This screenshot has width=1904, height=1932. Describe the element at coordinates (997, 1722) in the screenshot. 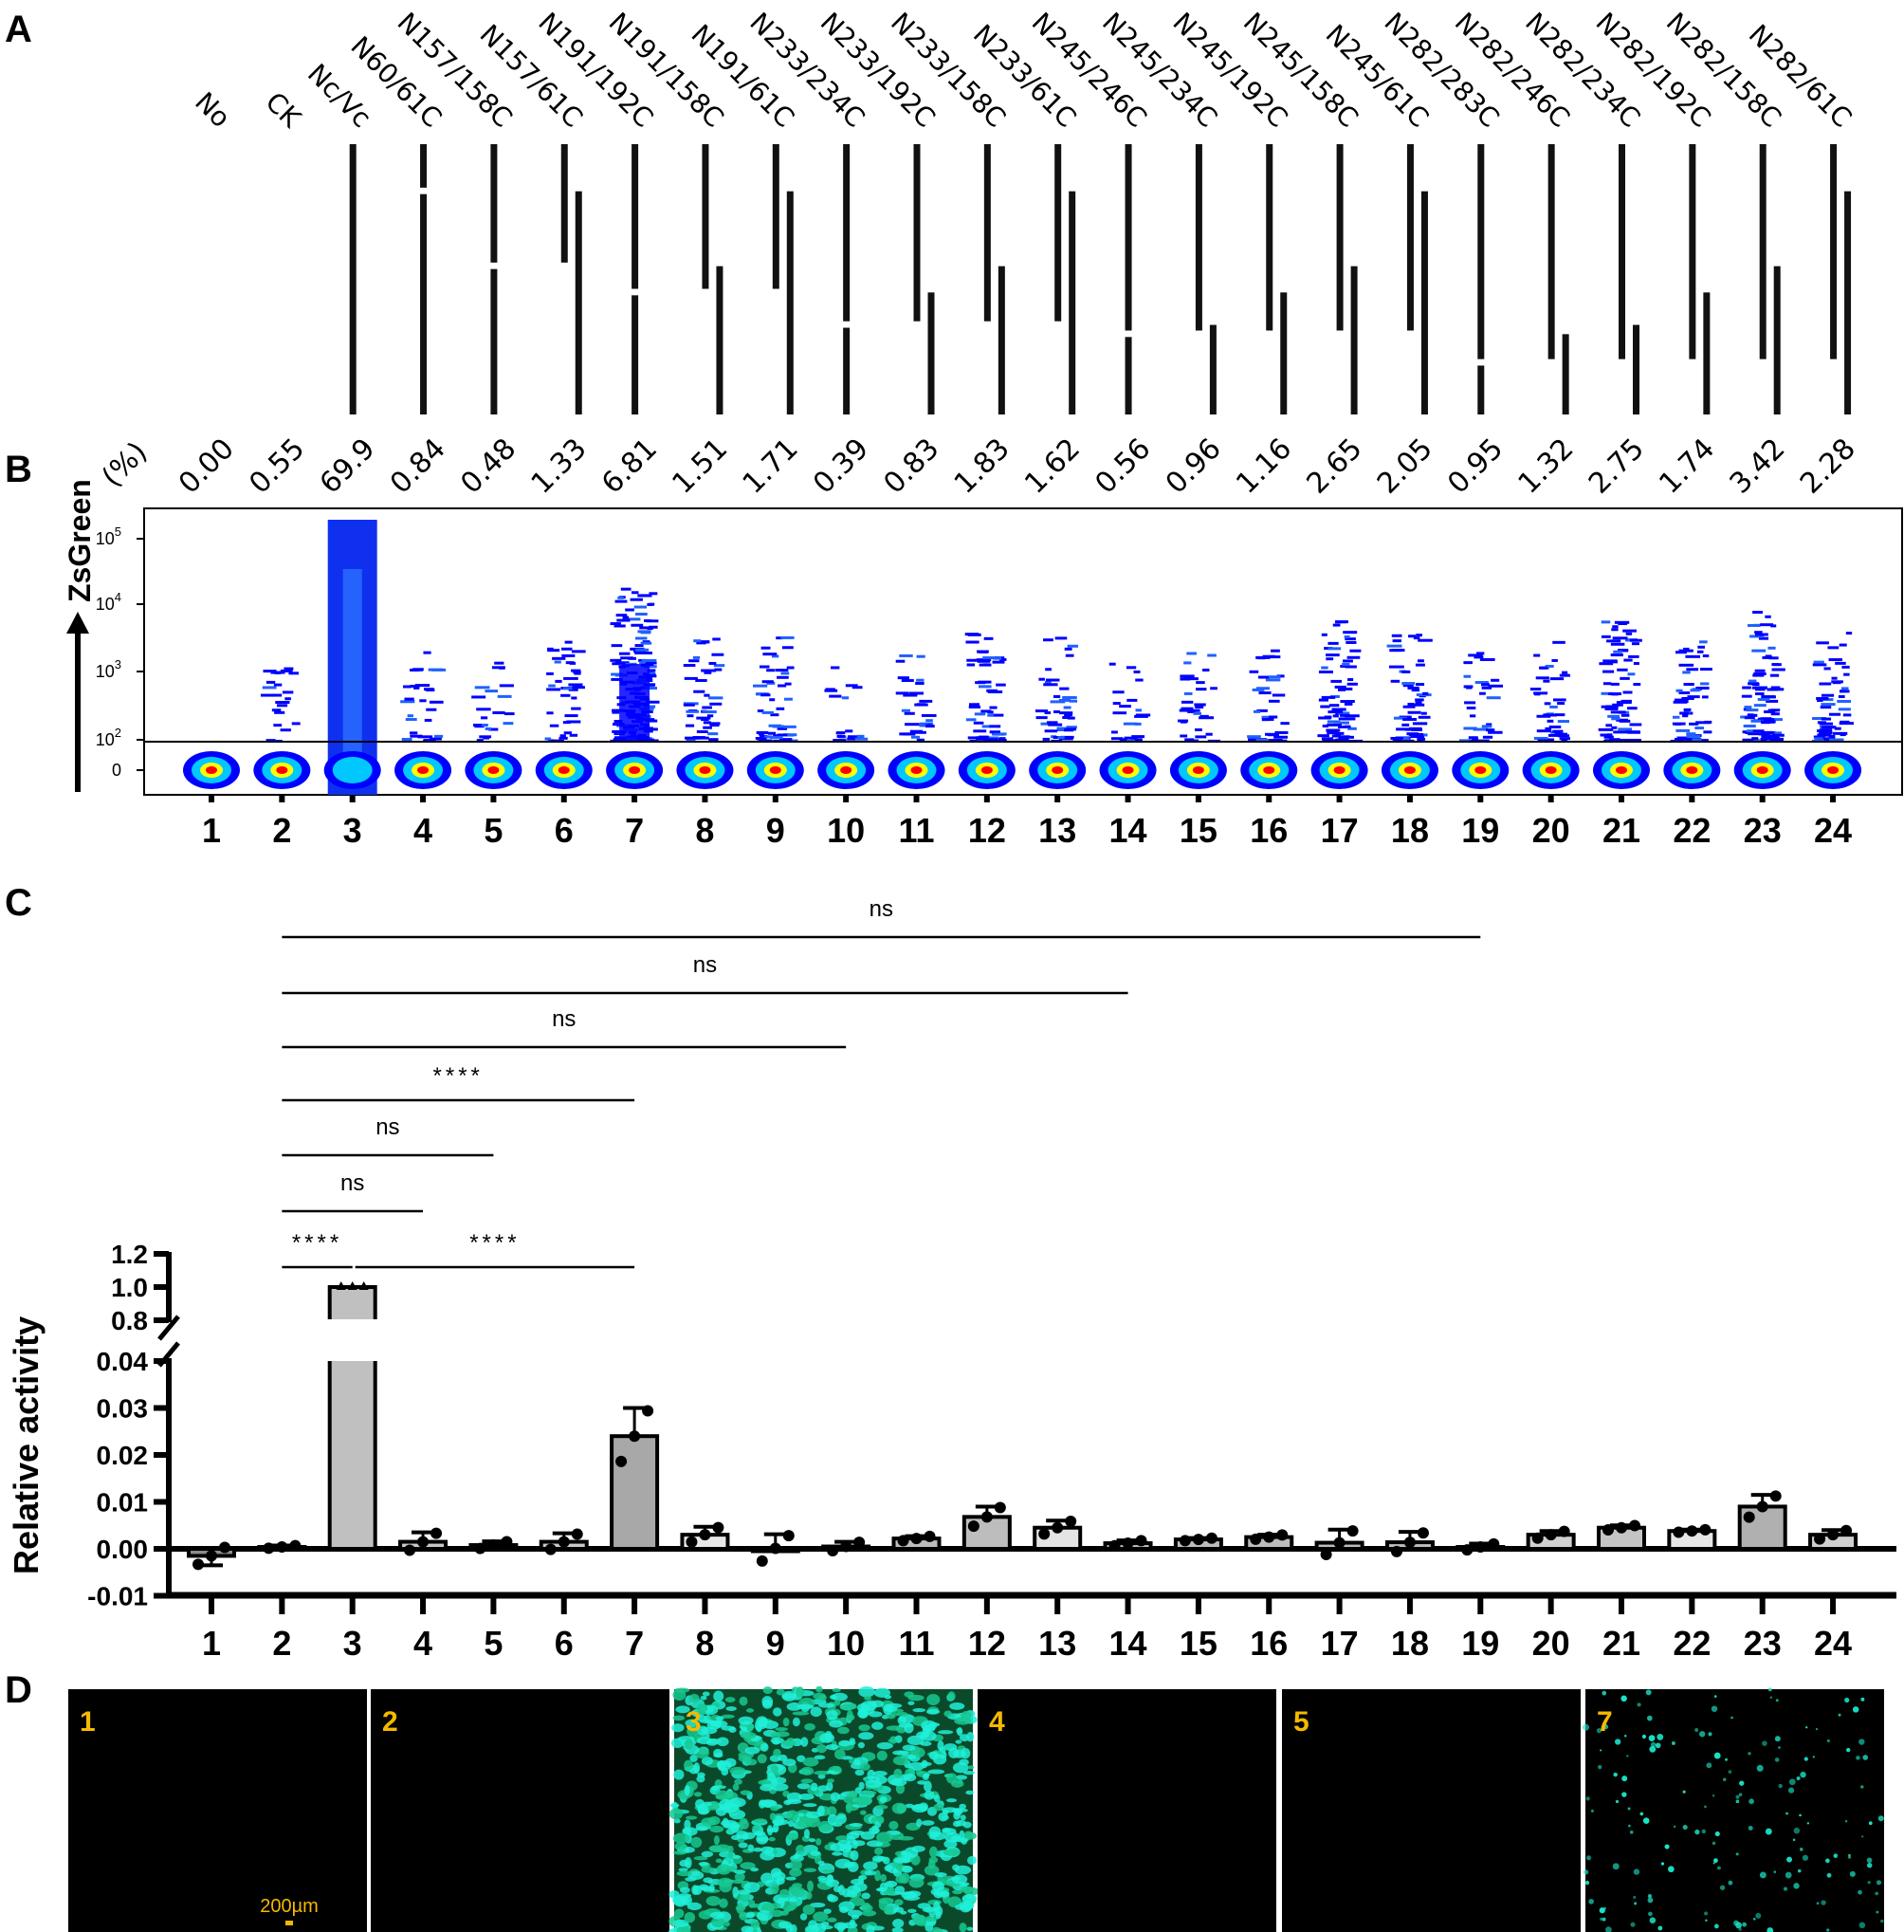

I see `image-label: 4` at that location.